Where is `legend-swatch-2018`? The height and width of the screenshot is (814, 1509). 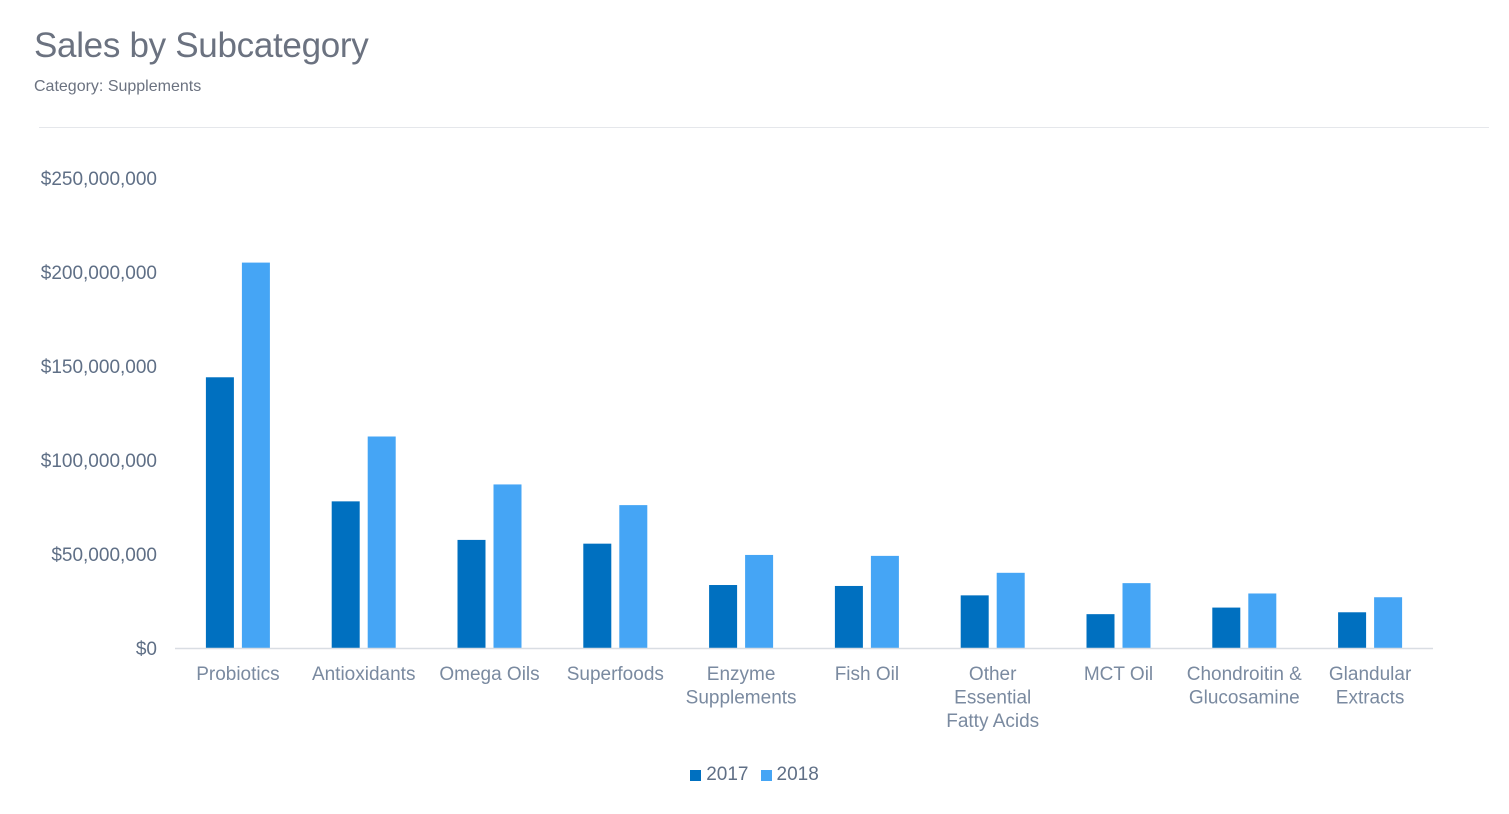
legend-swatch-2018 is located at coordinates (766, 775).